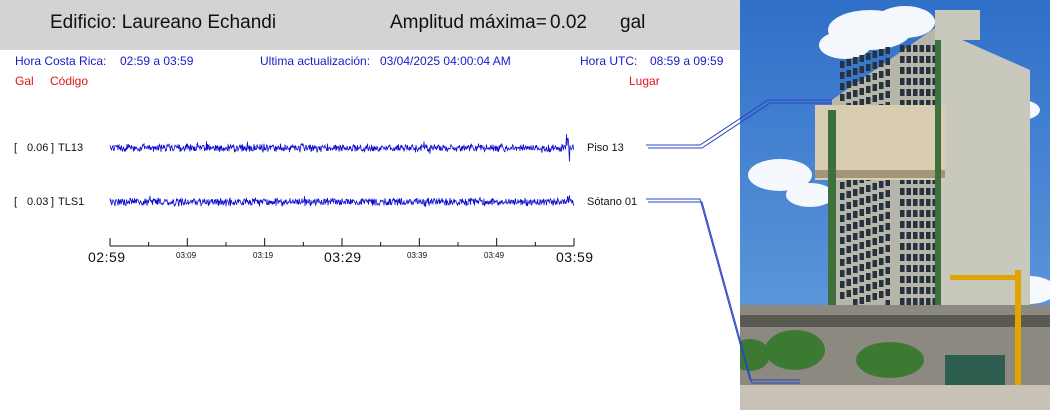 This screenshot has width=1050, height=410. Describe the element at coordinates (16, 202) in the screenshot. I see `station-gal-bracket-open: [` at that location.